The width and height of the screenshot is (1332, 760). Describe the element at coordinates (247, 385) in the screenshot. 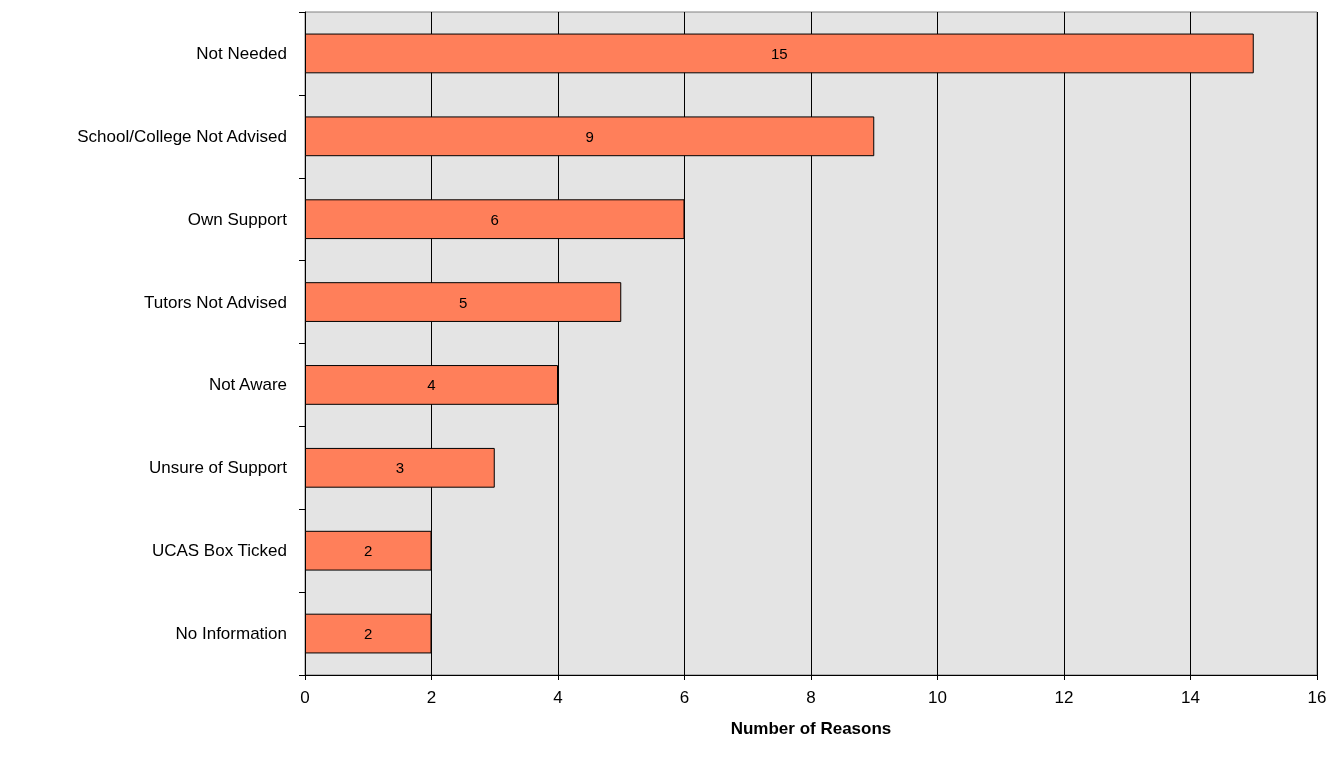

I see `y-tick-label: Not Aware` at that location.